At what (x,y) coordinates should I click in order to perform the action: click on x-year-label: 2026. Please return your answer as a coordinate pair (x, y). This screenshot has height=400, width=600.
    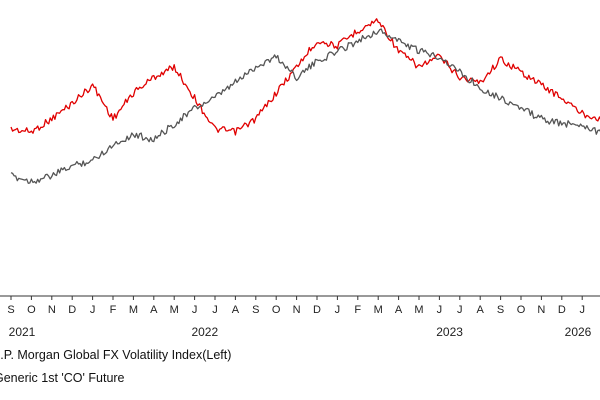
    Looking at the image, I should click on (578, 332).